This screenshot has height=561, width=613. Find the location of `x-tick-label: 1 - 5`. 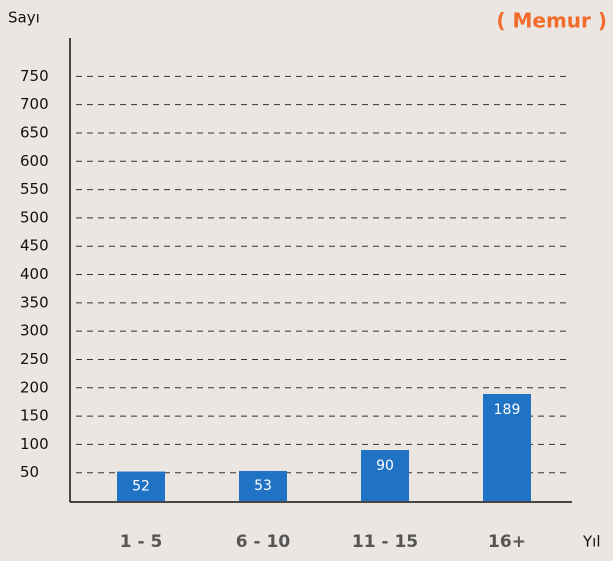

x-tick-label: 1 - 5 is located at coordinates (141, 542).